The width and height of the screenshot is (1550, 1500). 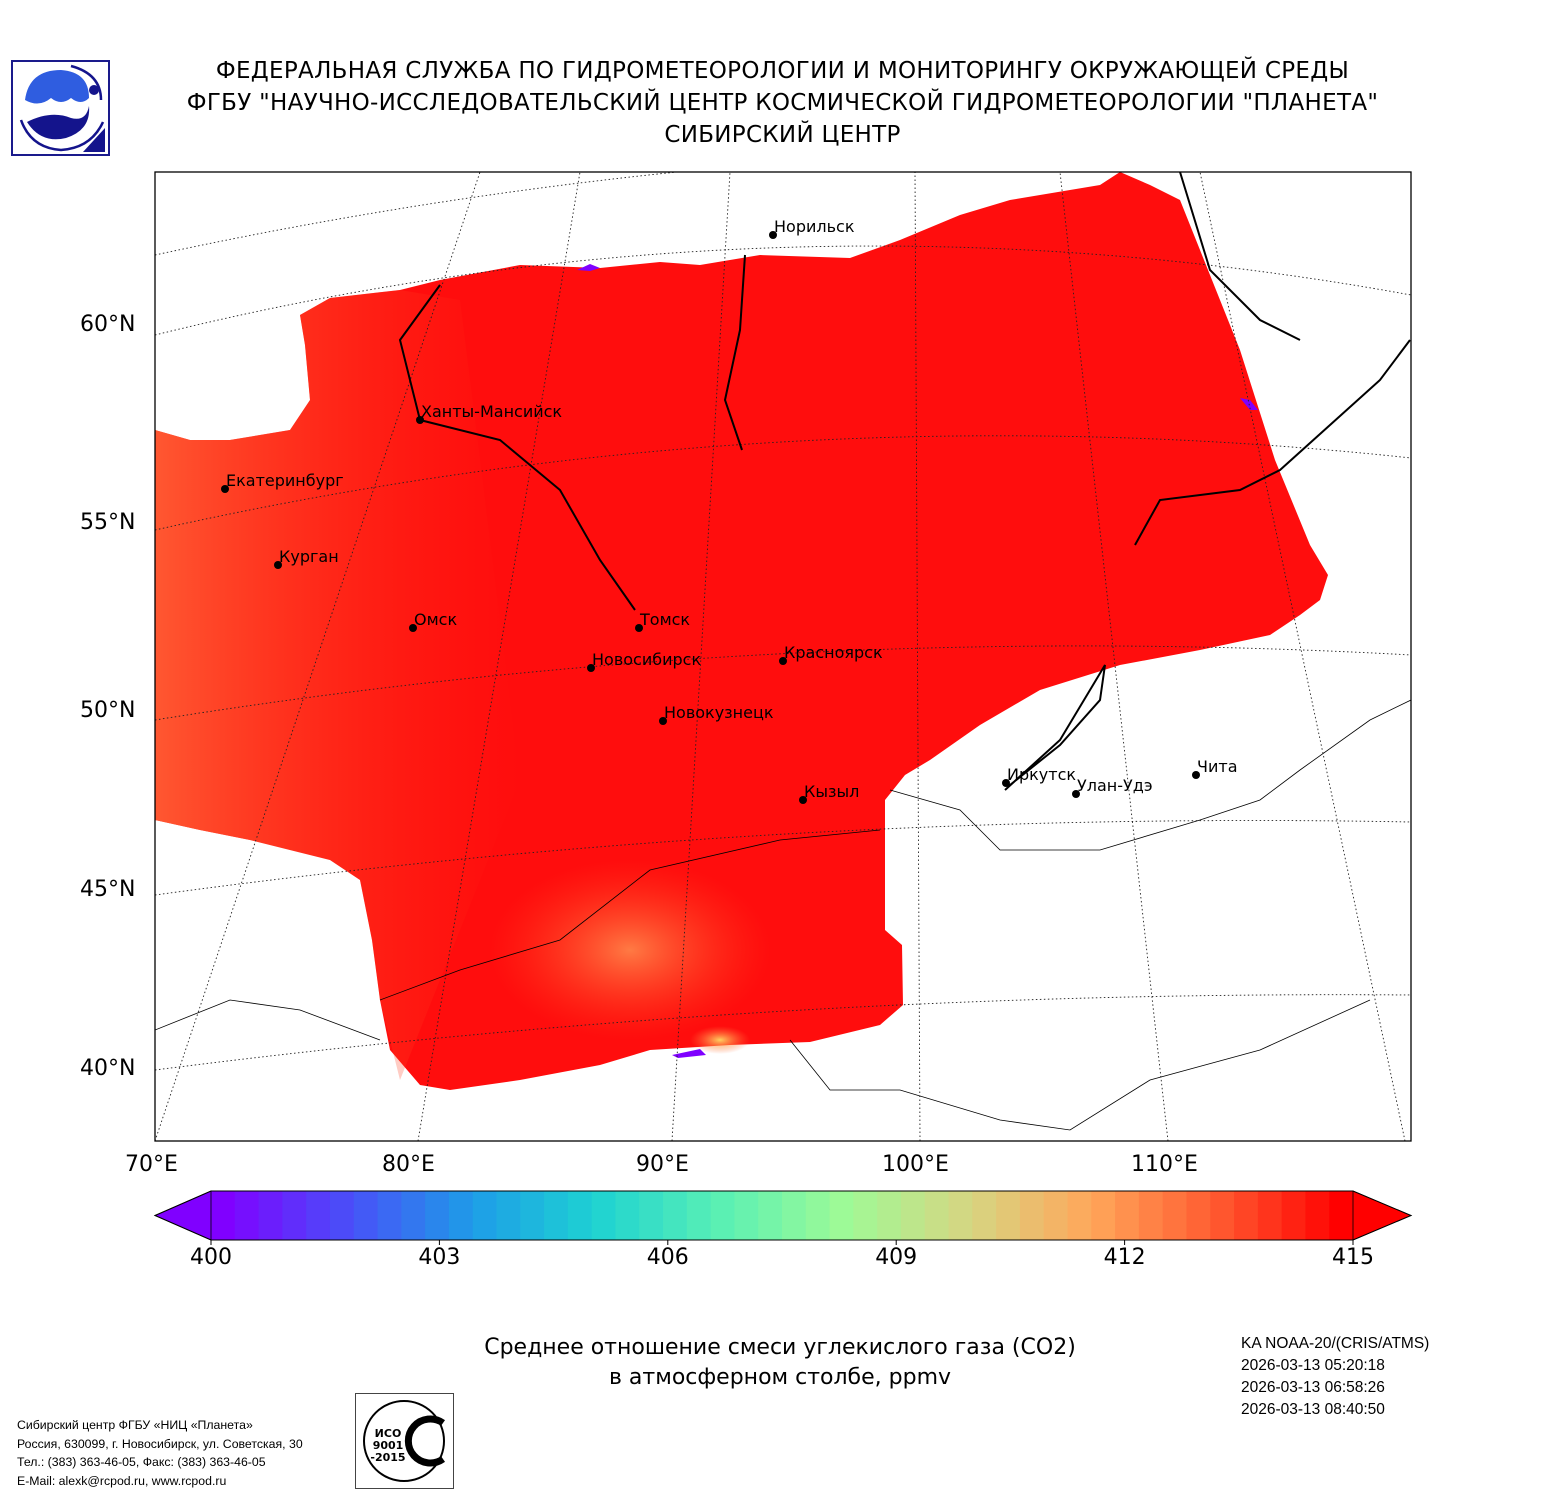 What do you see at coordinates (309, 556) in the screenshot?
I see `city-label: Курган` at bounding box center [309, 556].